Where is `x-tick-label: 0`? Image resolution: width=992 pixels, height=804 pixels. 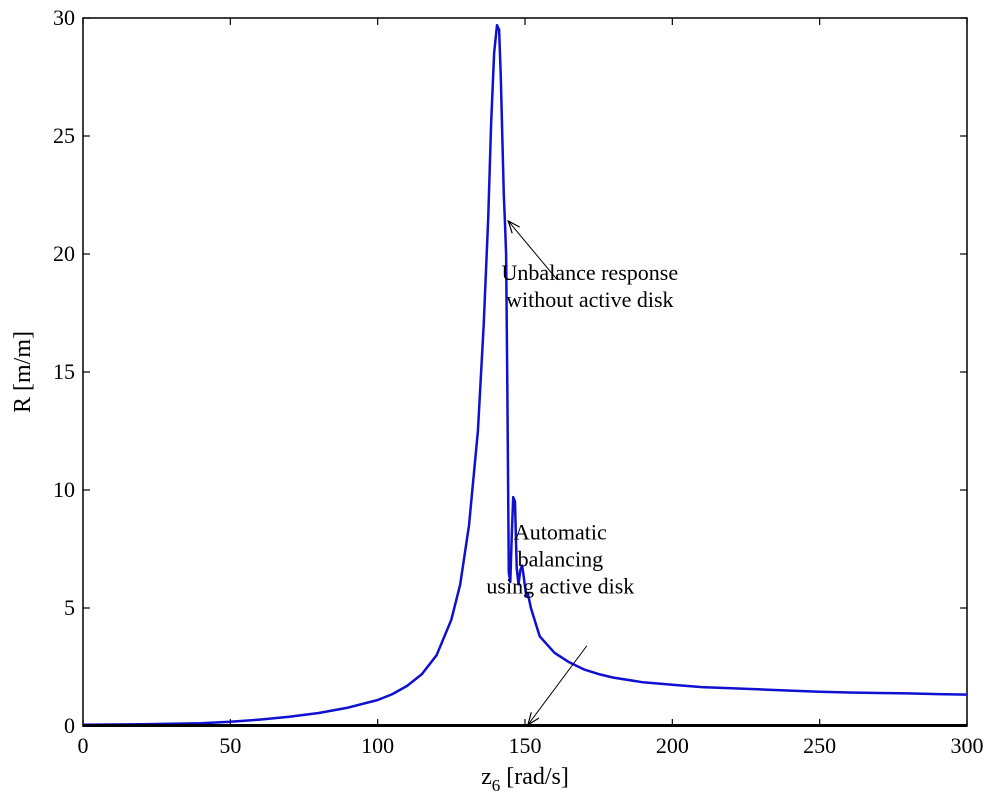 x-tick-label: 0 is located at coordinates (83, 745).